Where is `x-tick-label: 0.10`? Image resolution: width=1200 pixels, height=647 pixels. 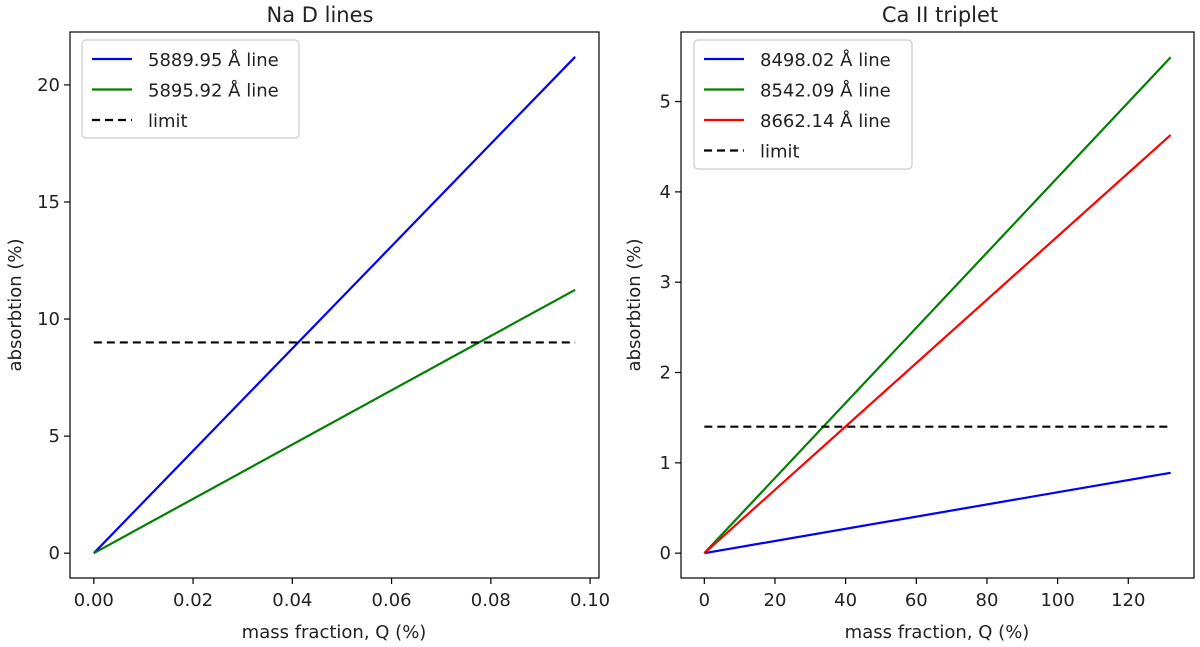
x-tick-label: 0.10 is located at coordinates (590, 600).